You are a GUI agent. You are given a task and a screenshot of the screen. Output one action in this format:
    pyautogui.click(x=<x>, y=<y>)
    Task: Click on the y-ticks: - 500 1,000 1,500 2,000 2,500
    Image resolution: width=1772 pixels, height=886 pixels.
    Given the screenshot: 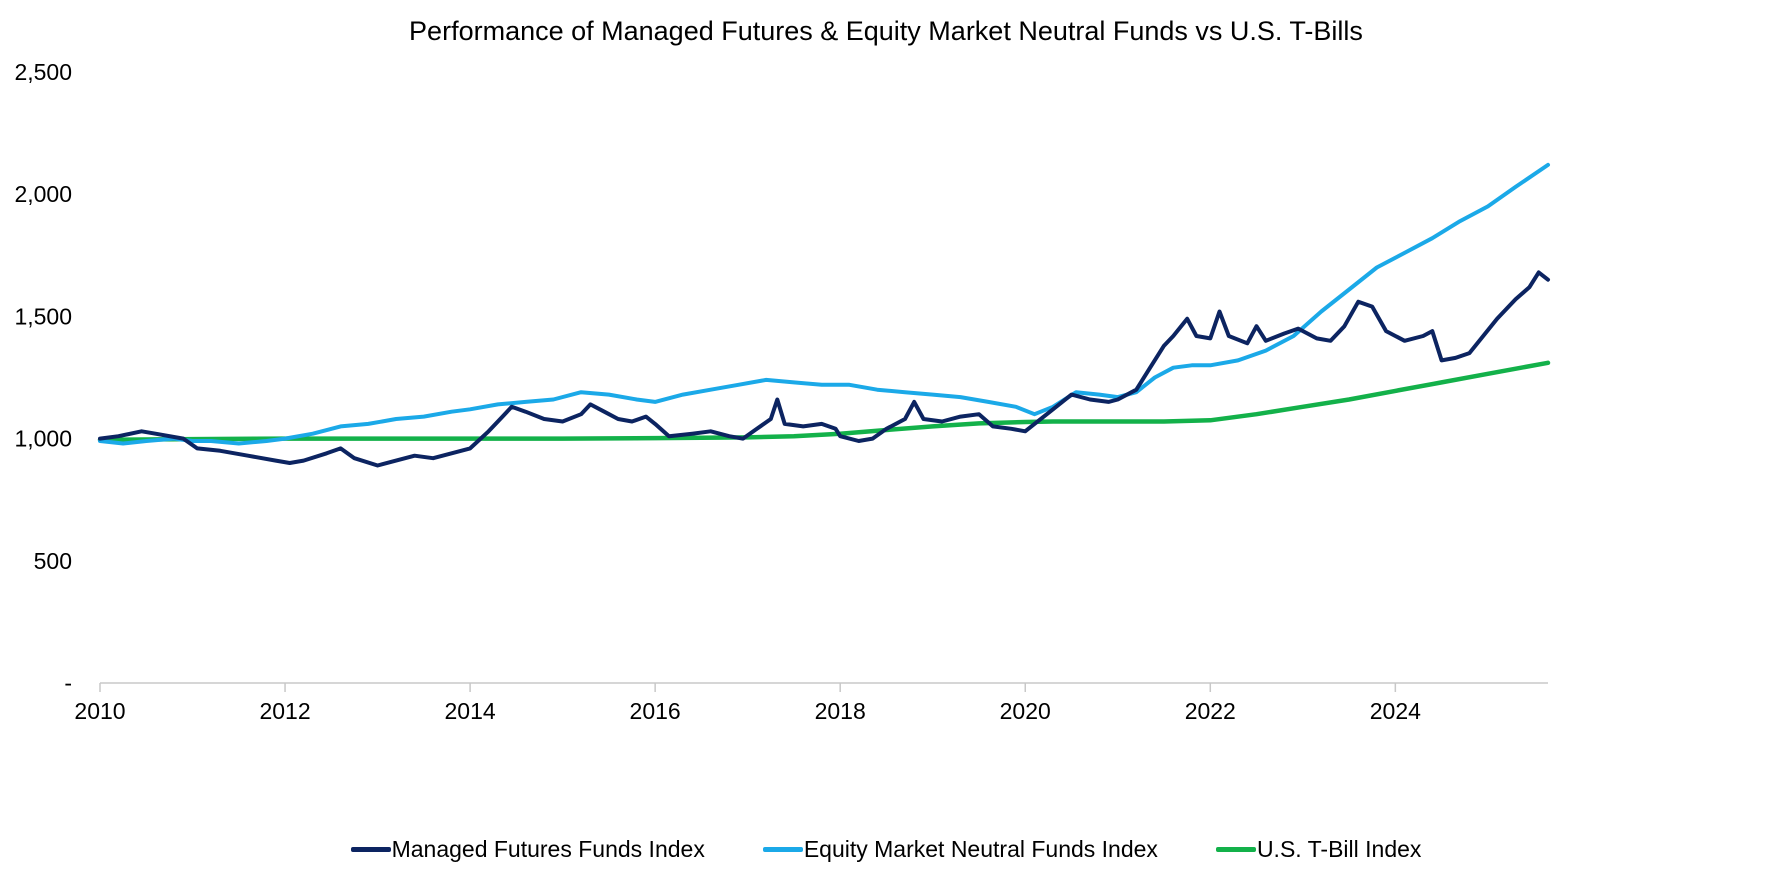 What is the action you would take?
    pyautogui.click(x=43, y=377)
    